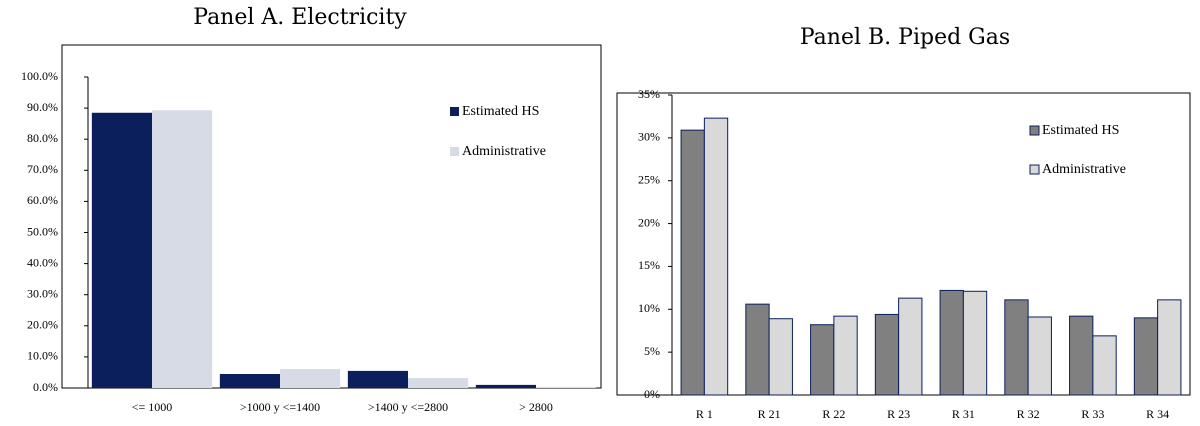  I want to click on y-tick-label: 15%, so click(649, 265).